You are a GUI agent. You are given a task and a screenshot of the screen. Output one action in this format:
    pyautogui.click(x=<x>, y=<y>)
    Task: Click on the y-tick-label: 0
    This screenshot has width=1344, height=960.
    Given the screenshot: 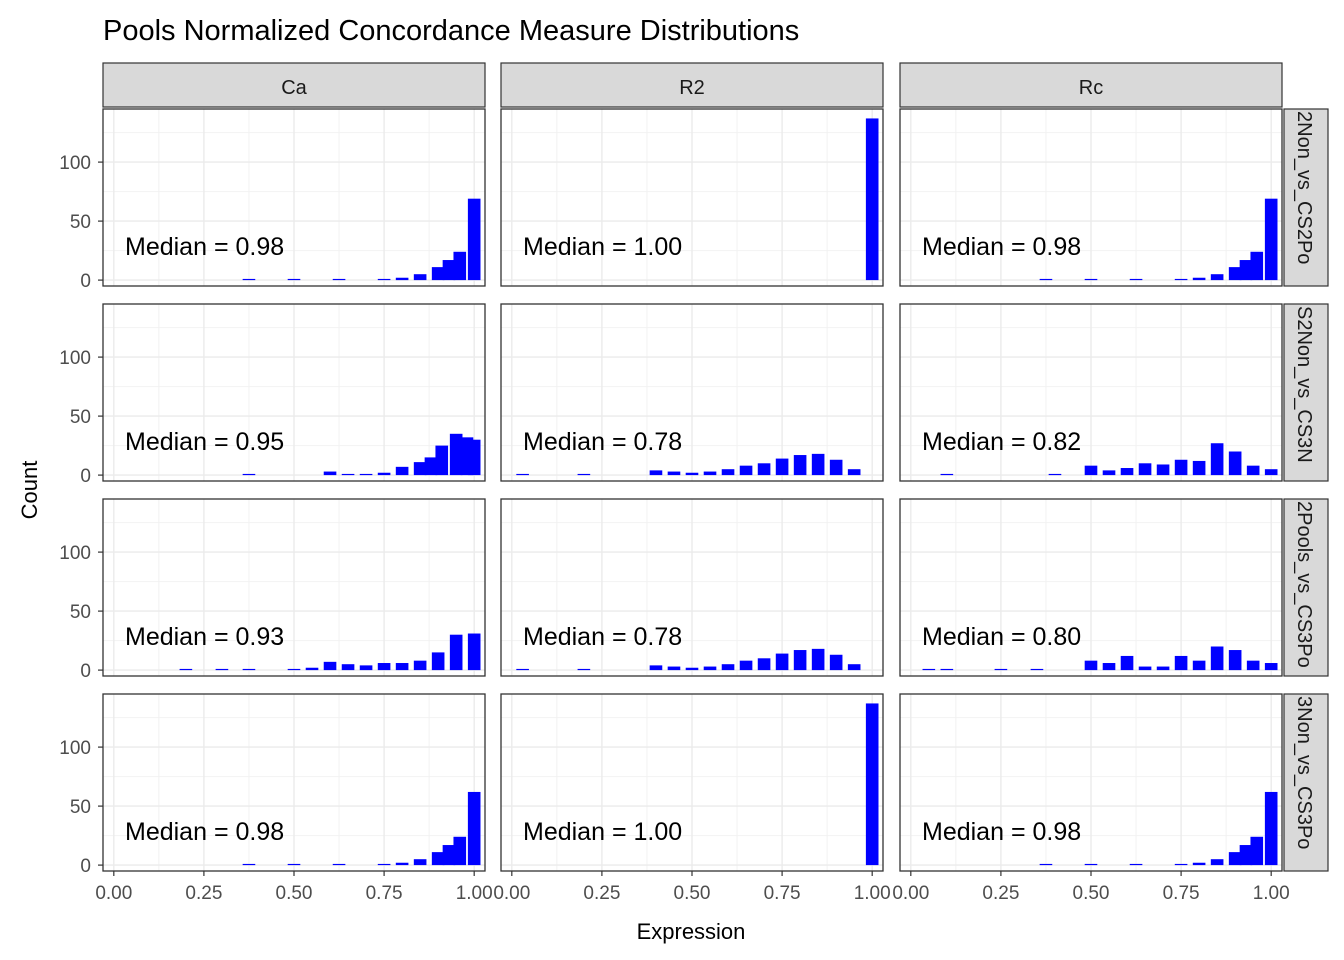 What is the action you would take?
    pyautogui.click(x=85, y=866)
    